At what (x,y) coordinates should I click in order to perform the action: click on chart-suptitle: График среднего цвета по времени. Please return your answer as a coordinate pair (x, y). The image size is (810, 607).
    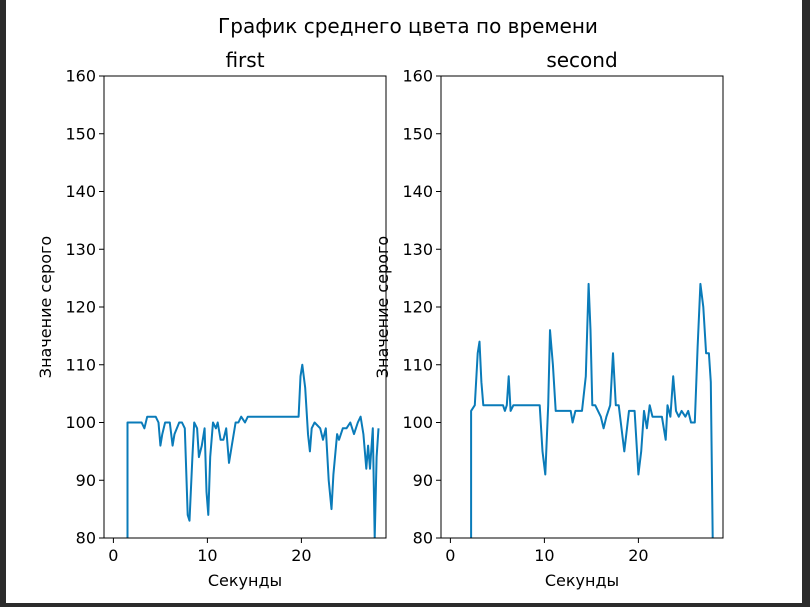
    Looking at the image, I should click on (408, 26).